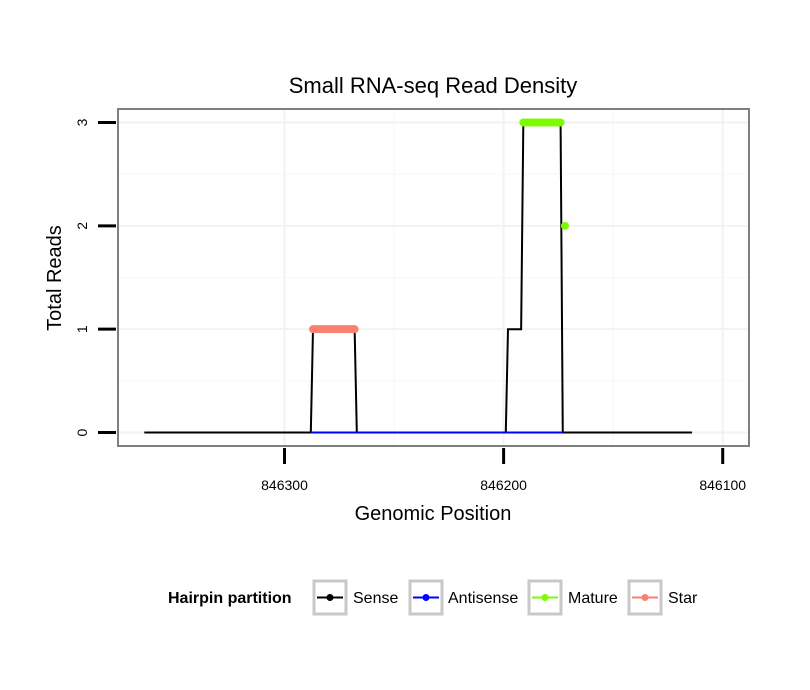 The height and width of the screenshot is (690, 810). What do you see at coordinates (662, 597) in the screenshot?
I see `legend-item-star: Star` at bounding box center [662, 597].